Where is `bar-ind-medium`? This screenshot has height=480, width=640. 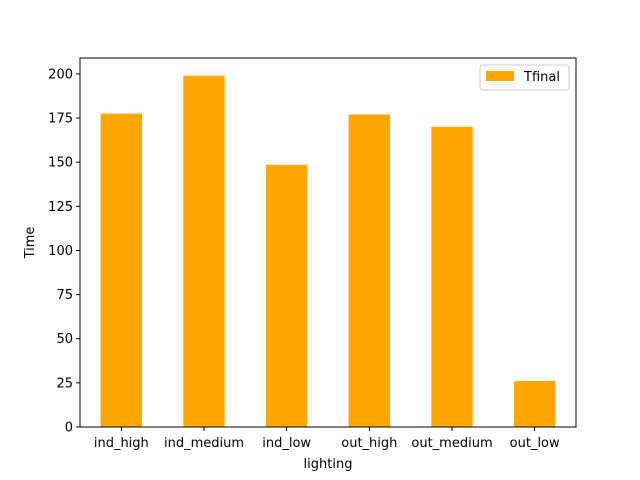 bar-ind-medium is located at coordinates (204, 251).